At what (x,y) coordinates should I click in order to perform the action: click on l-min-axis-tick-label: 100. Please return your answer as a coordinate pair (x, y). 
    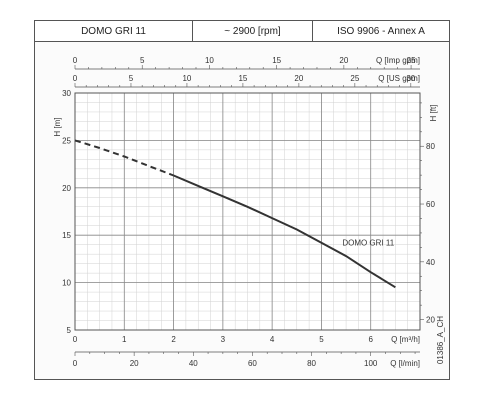
    Looking at the image, I should click on (371, 363).